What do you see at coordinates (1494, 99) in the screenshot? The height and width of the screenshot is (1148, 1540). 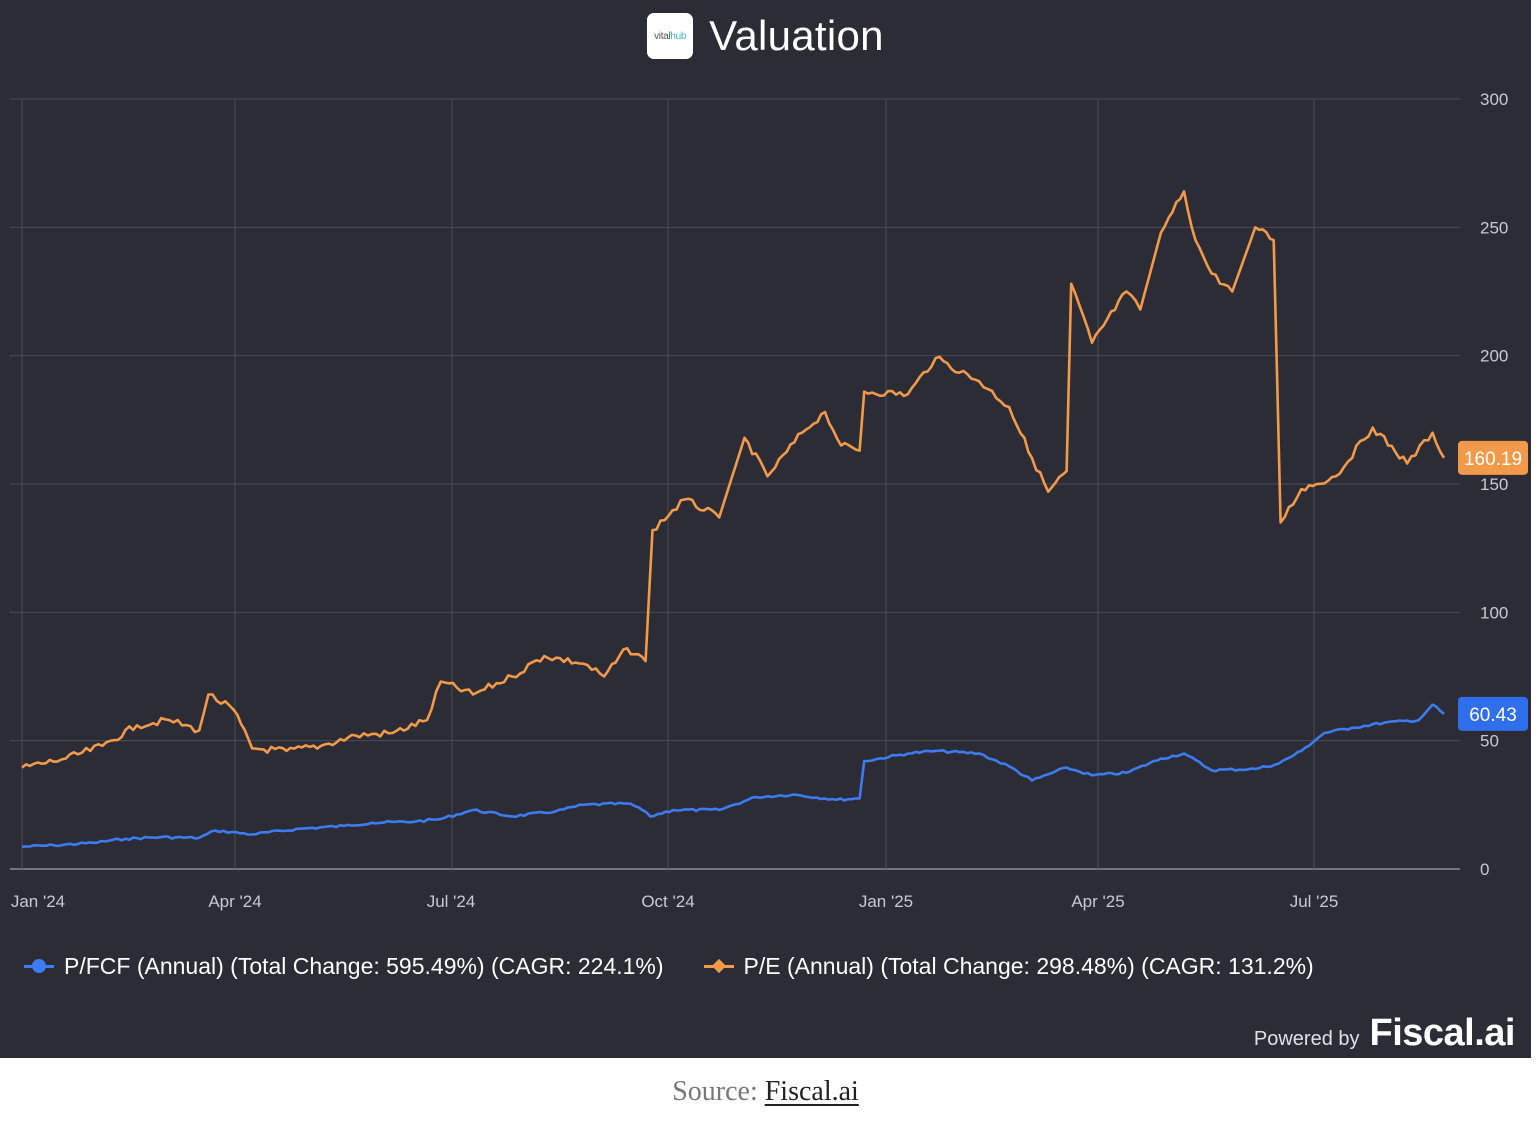 I see `y-tick-label: 300` at bounding box center [1494, 99].